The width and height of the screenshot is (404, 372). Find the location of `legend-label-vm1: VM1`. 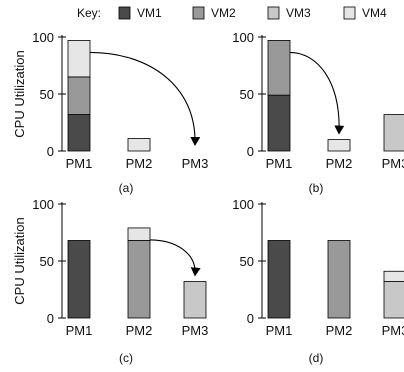

legend-label-vm1: VM1 is located at coordinates (149, 13).